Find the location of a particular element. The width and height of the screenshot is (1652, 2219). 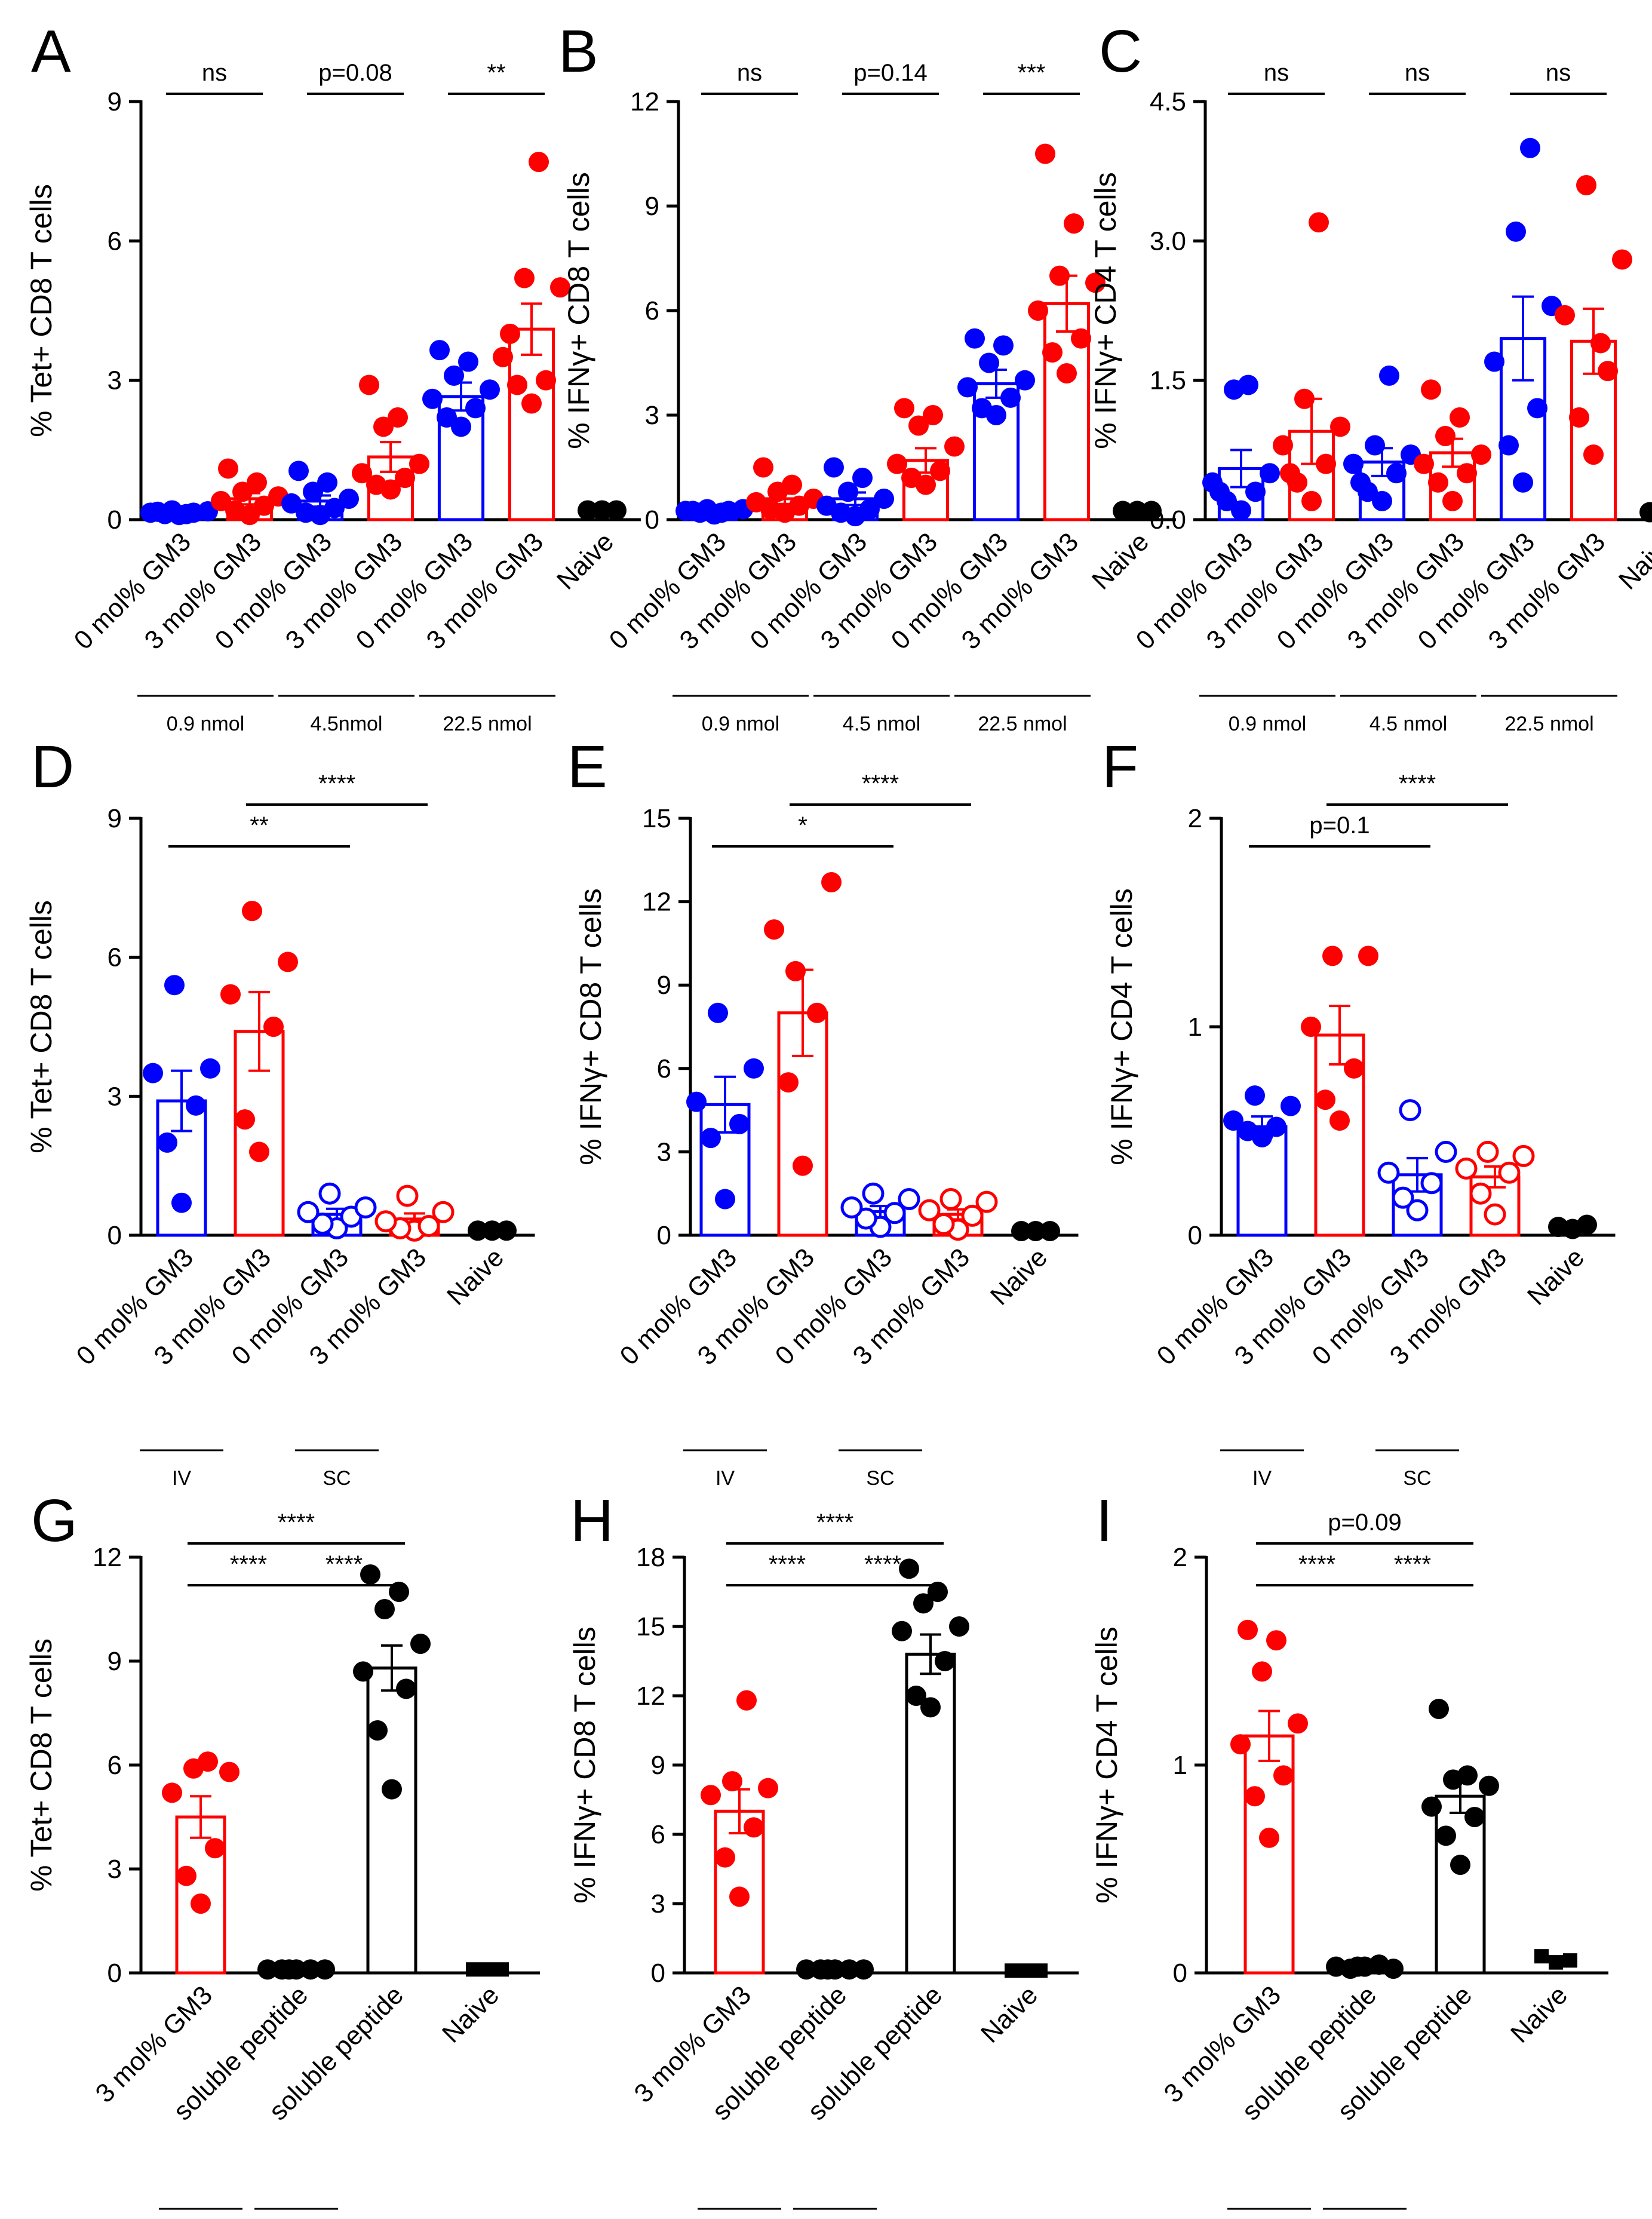

panel-label: E is located at coordinates (587, 767).